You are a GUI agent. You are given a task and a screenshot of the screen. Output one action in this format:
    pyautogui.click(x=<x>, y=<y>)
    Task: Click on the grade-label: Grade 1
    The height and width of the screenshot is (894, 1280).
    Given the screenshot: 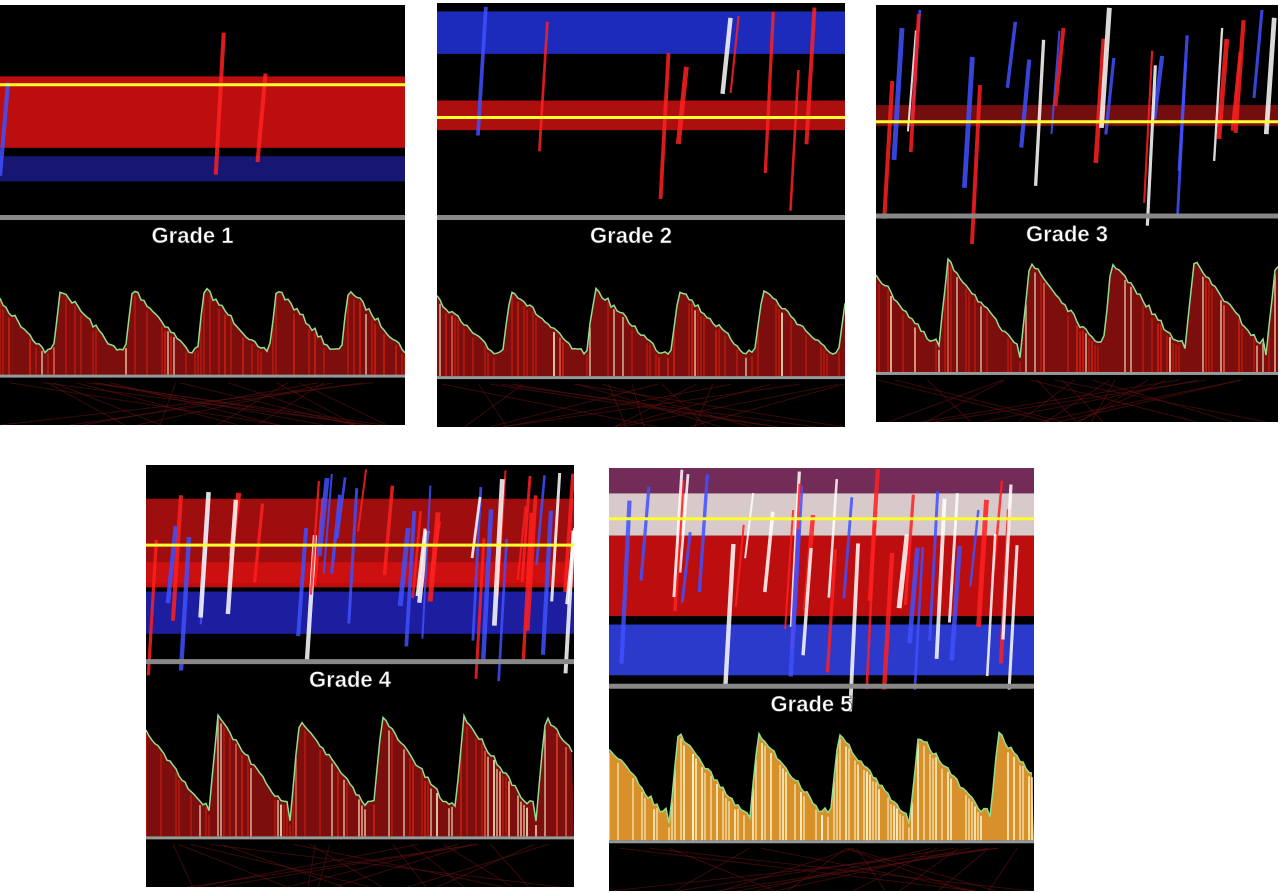 What is the action you would take?
    pyautogui.click(x=193, y=235)
    